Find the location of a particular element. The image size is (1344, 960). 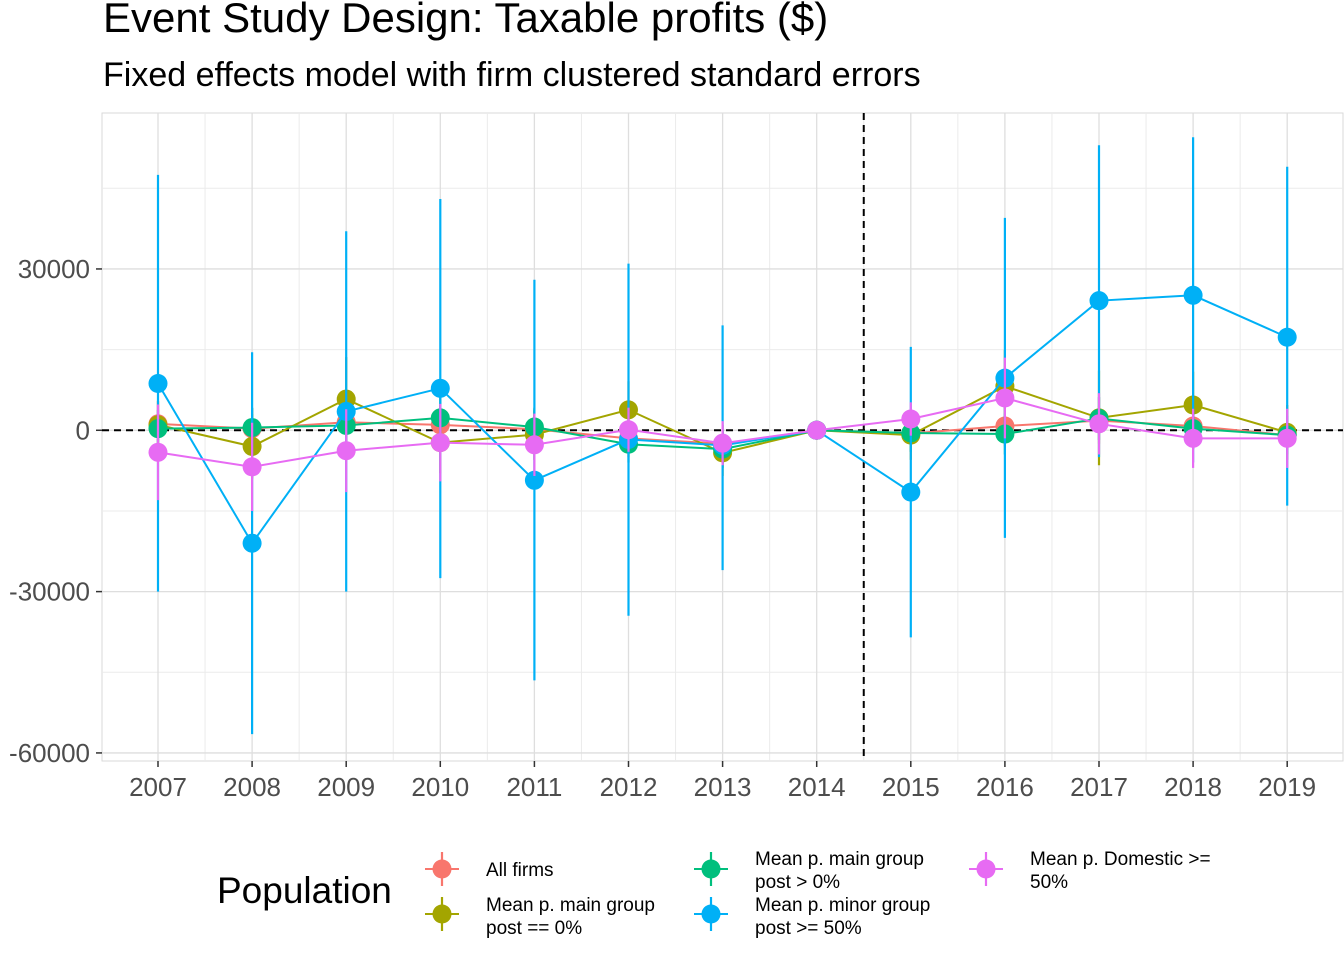

x-tick-label: 2015 is located at coordinates (911, 787).